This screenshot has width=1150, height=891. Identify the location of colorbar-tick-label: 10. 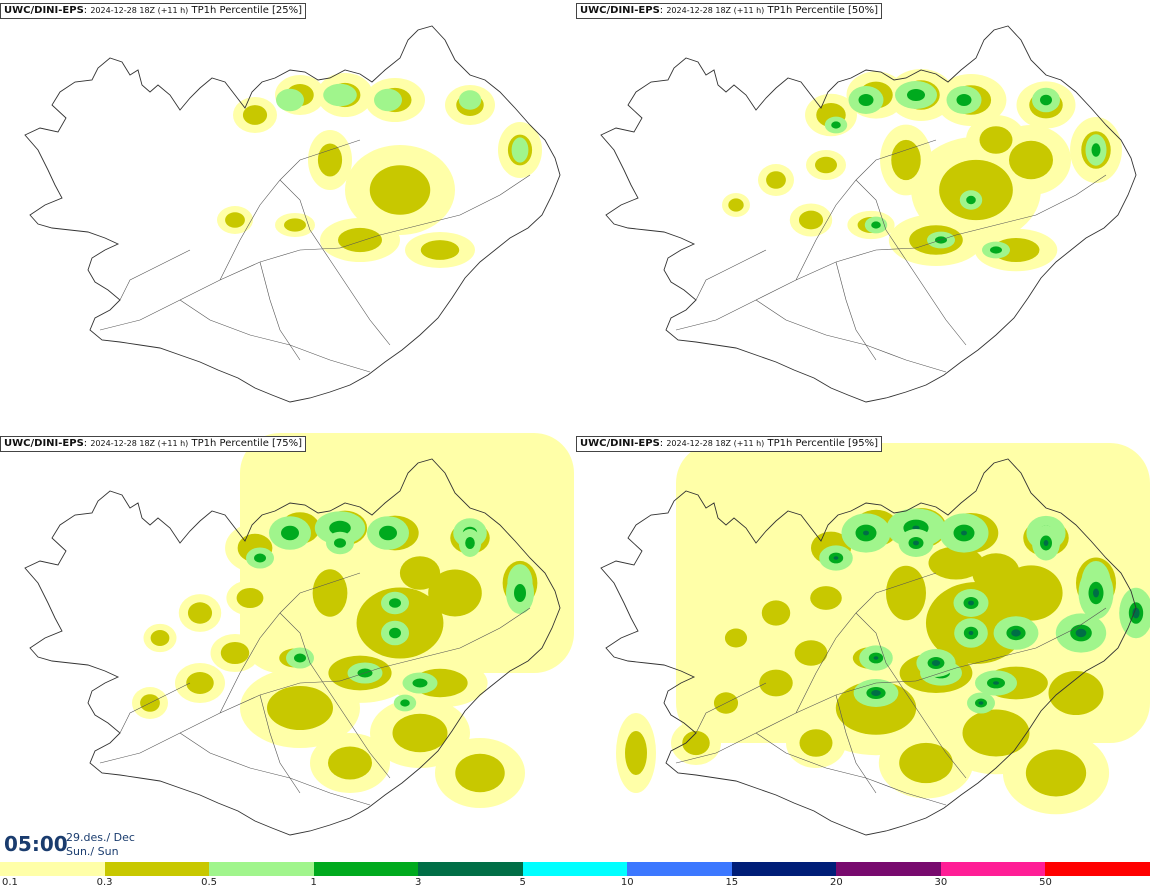
(627, 882).